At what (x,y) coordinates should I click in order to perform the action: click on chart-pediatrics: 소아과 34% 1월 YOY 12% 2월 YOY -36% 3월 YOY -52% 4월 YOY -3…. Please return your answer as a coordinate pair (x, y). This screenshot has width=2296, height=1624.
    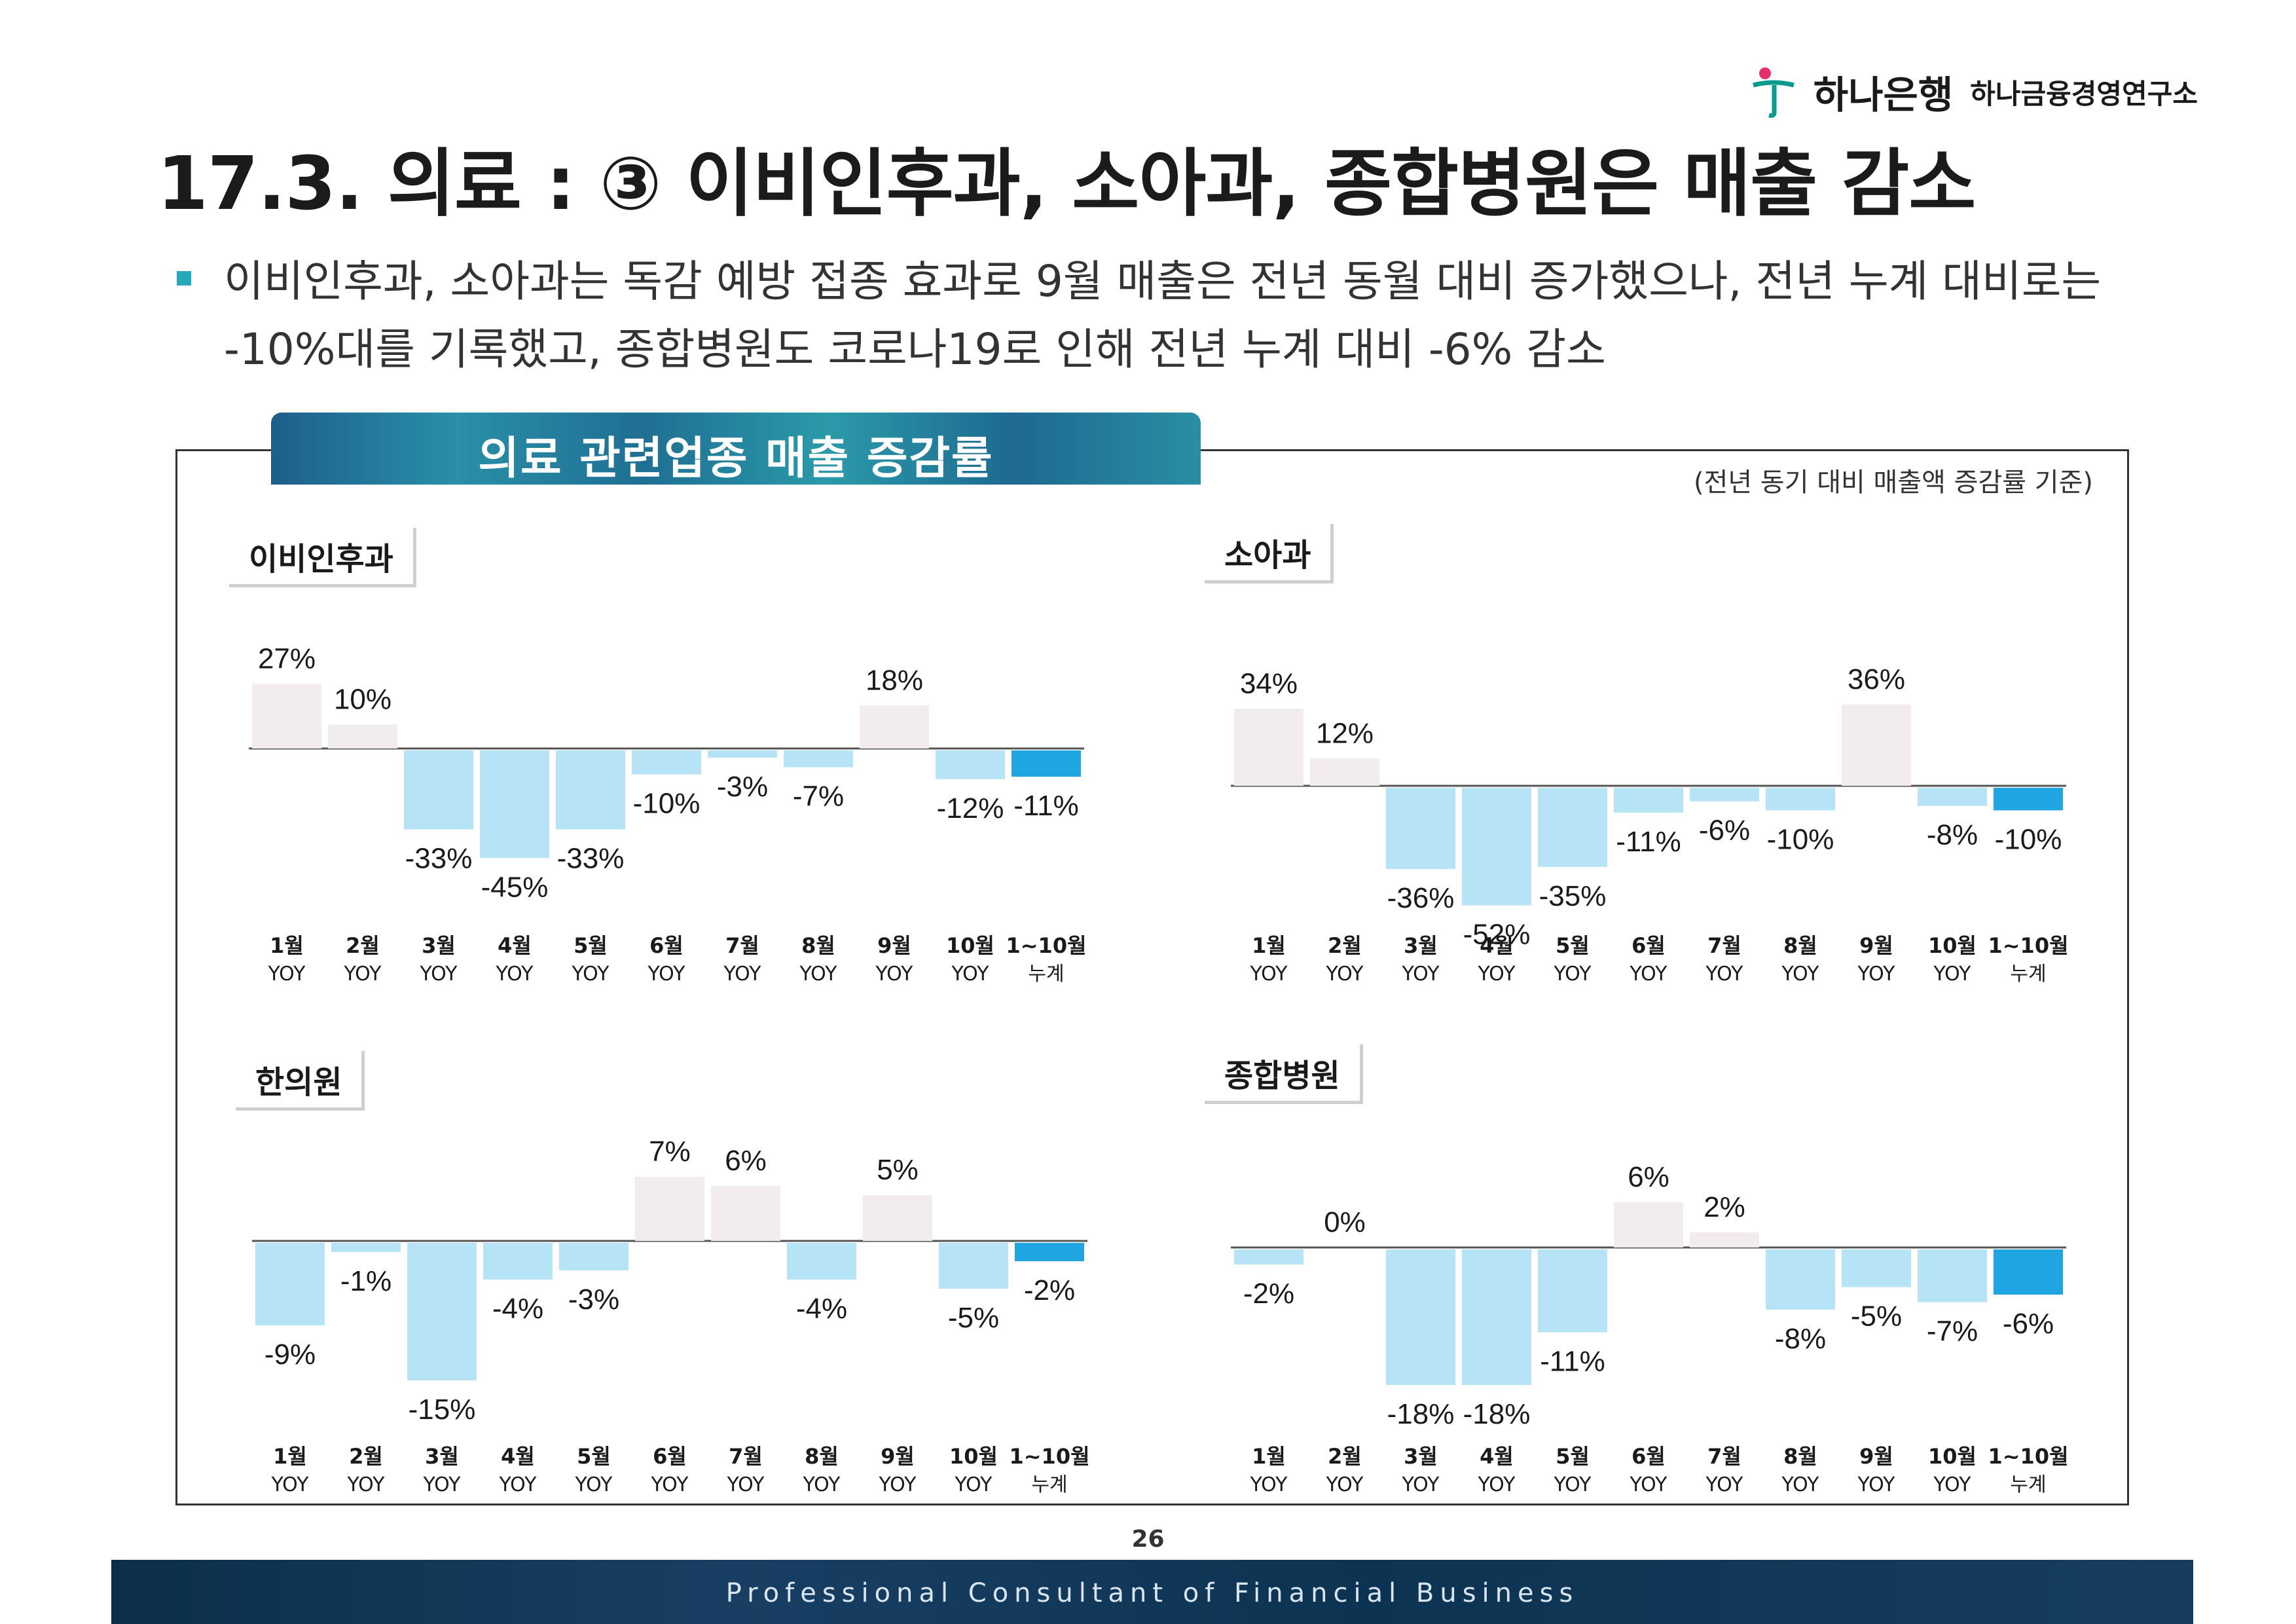
    Looking at the image, I should click on (1646, 759).